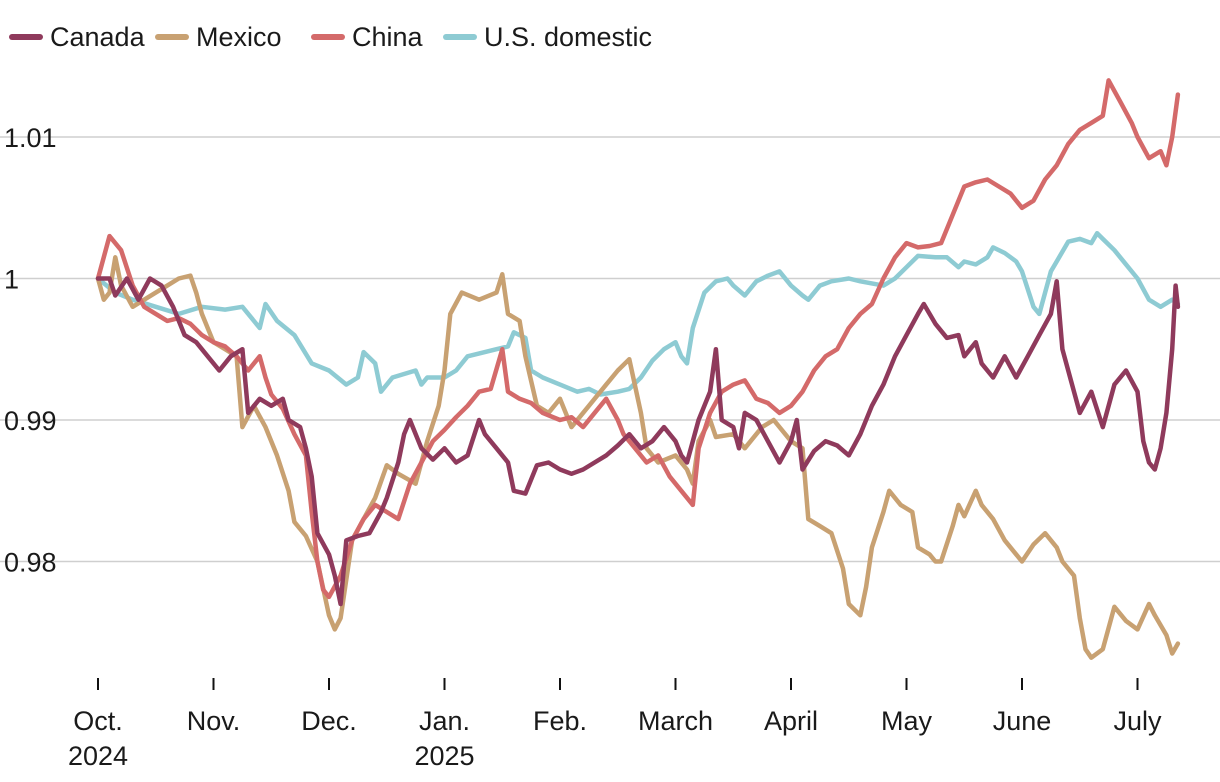  What do you see at coordinates (388, 37) in the screenshot?
I see `legend-label-china: China` at bounding box center [388, 37].